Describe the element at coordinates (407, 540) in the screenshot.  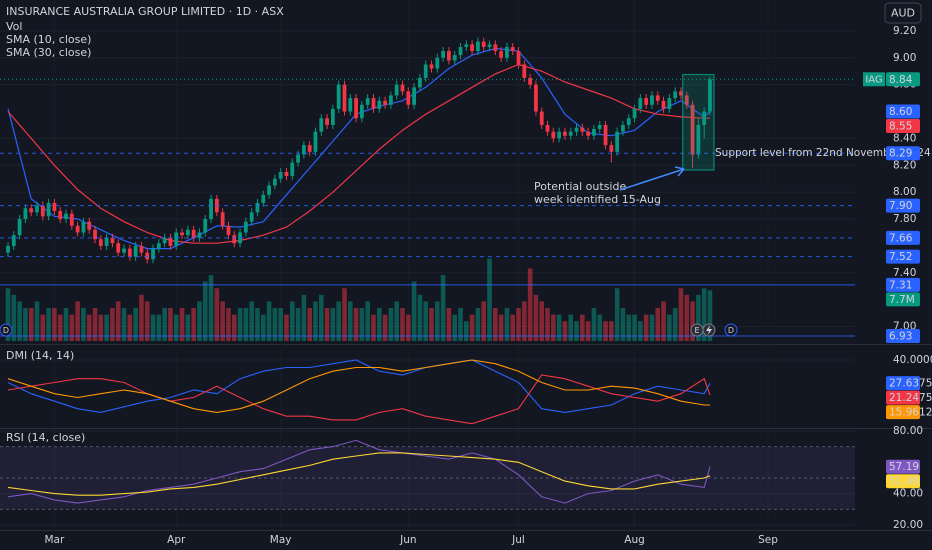
I see `x-tick-label: Jun` at that location.